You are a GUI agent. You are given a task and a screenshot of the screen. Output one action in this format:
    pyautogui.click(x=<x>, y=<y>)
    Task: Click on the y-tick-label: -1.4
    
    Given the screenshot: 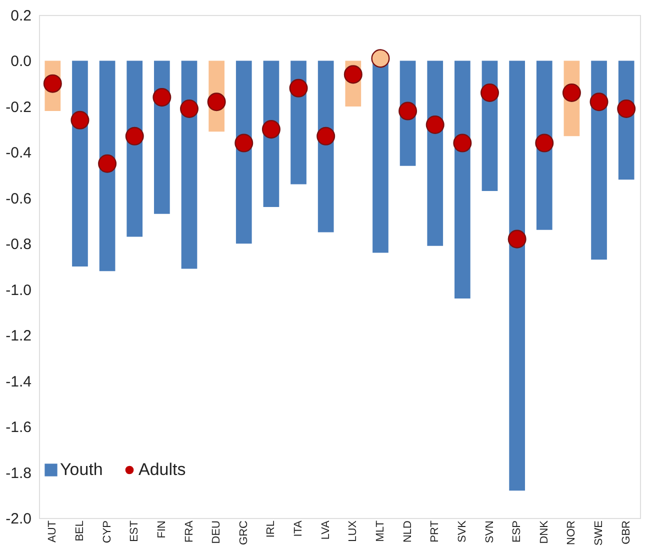 What is the action you would take?
    pyautogui.click(x=19, y=381)
    